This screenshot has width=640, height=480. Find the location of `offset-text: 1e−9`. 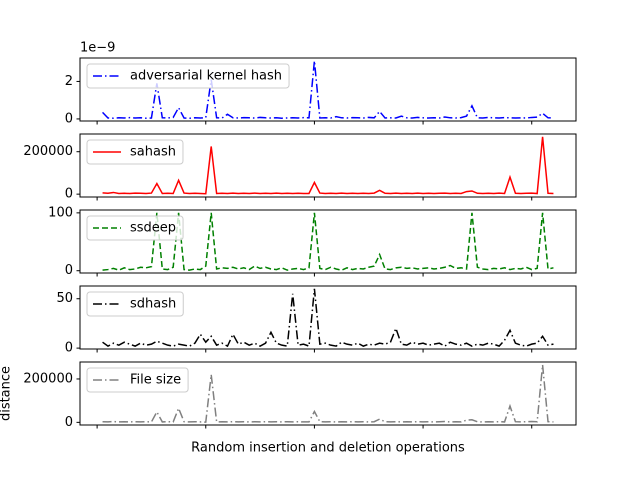

offset-text: 1e−9 is located at coordinates (97, 48).